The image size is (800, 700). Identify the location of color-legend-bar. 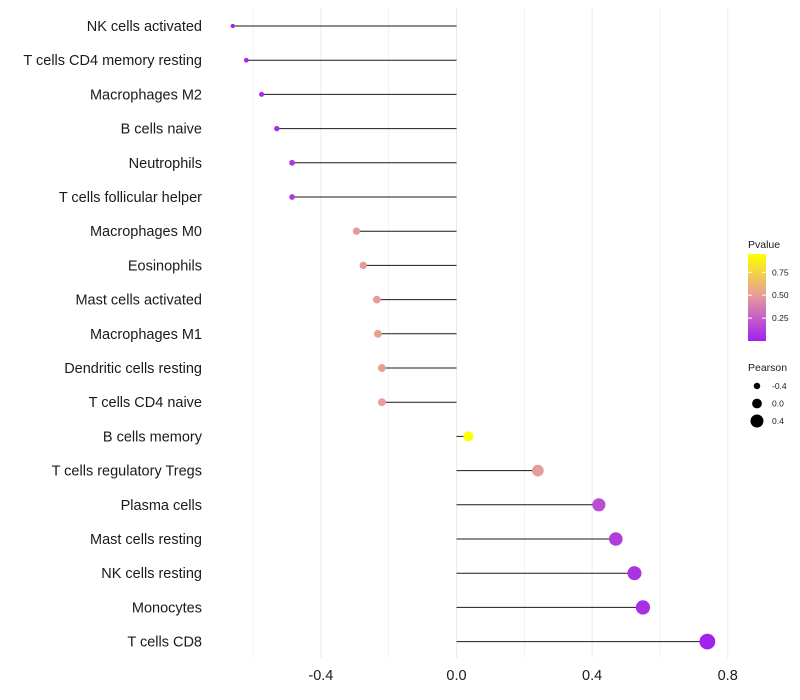
(757, 297).